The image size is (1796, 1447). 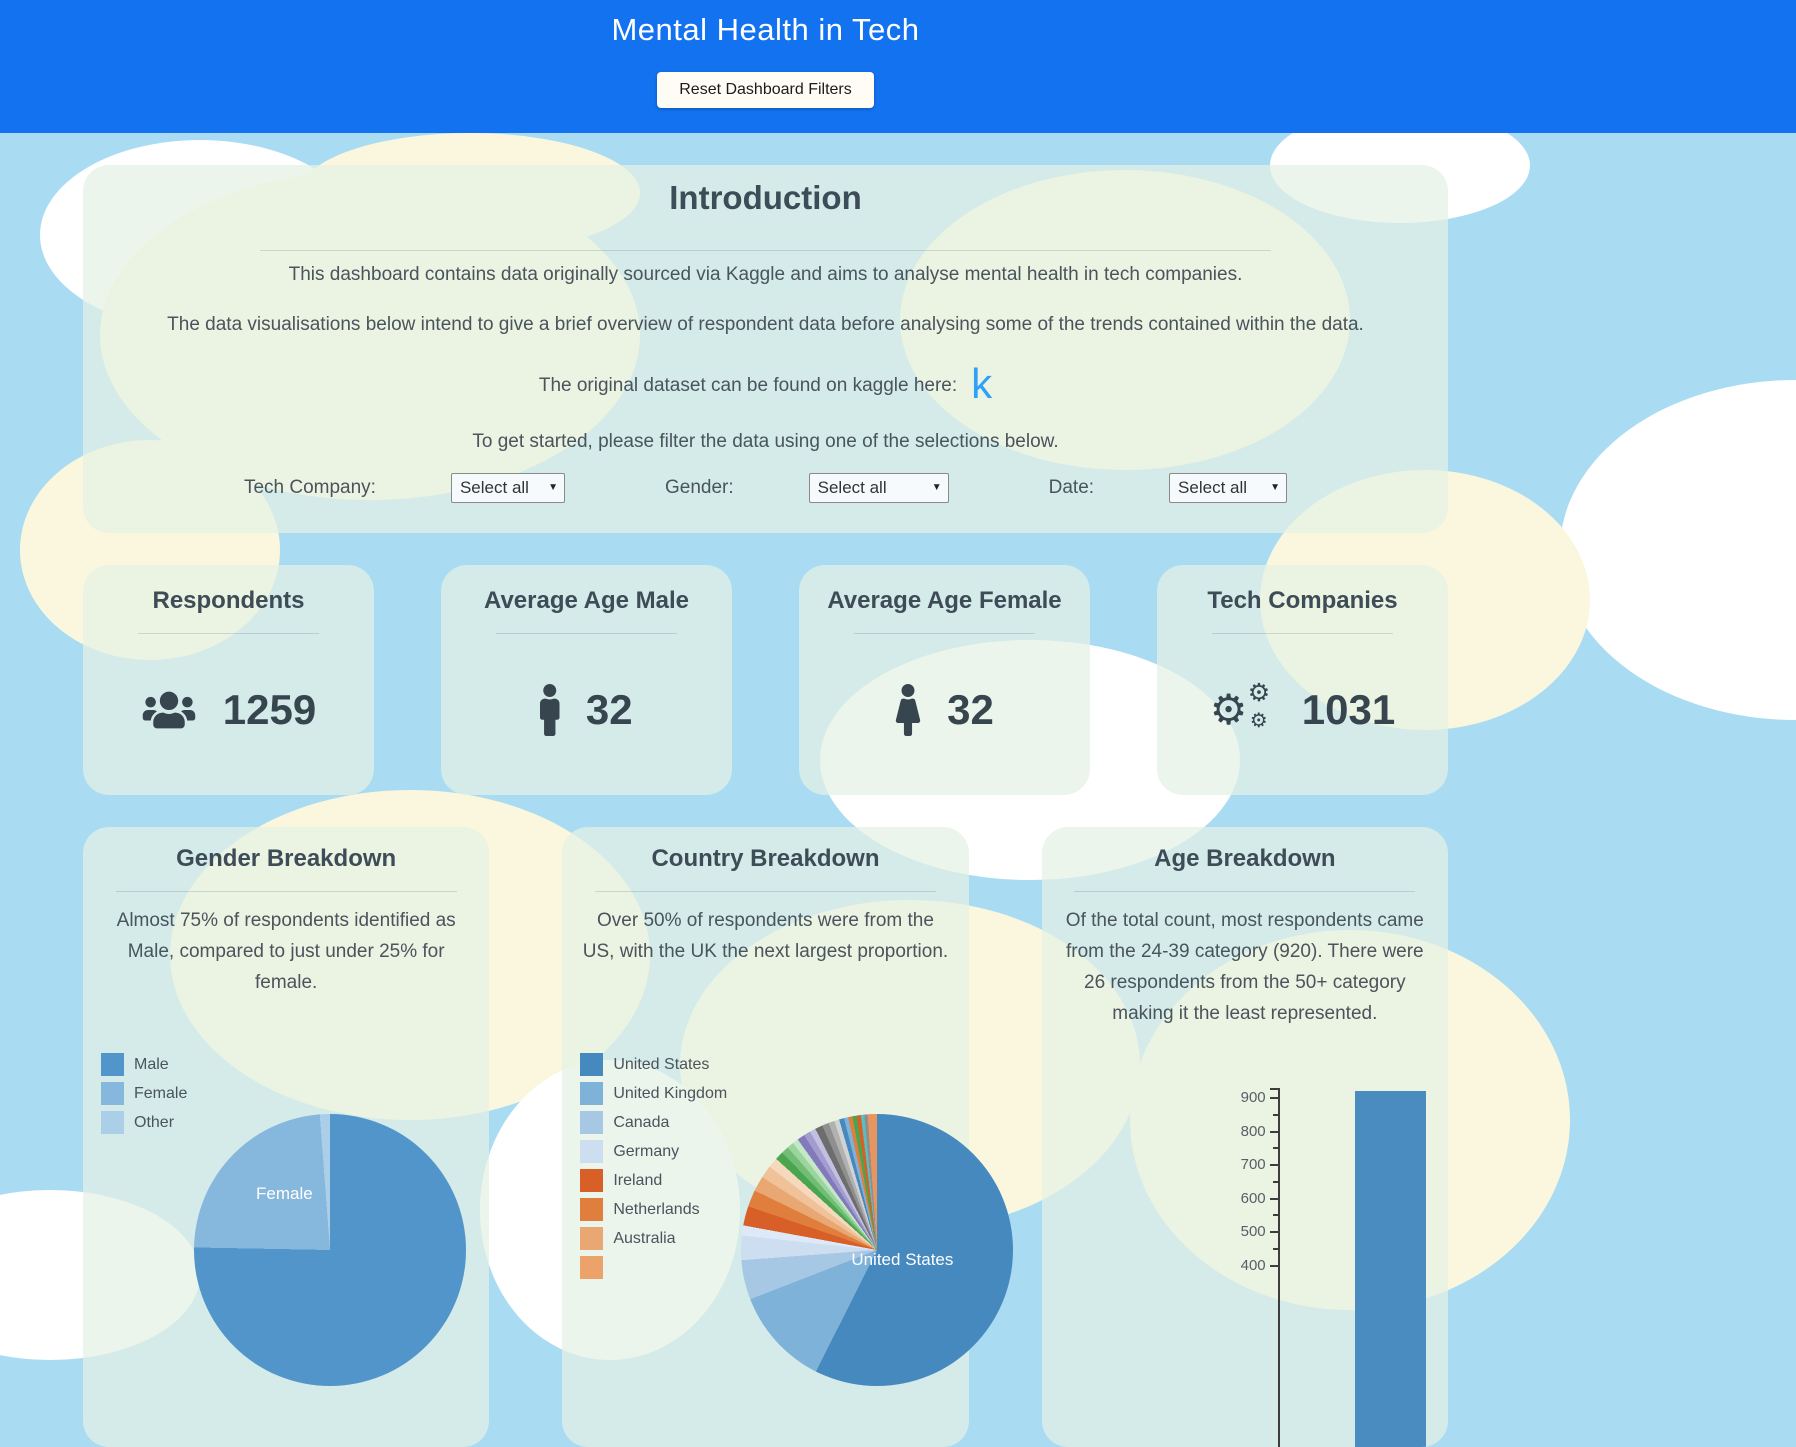 I want to click on legend-label: Female, so click(x=161, y=1093).